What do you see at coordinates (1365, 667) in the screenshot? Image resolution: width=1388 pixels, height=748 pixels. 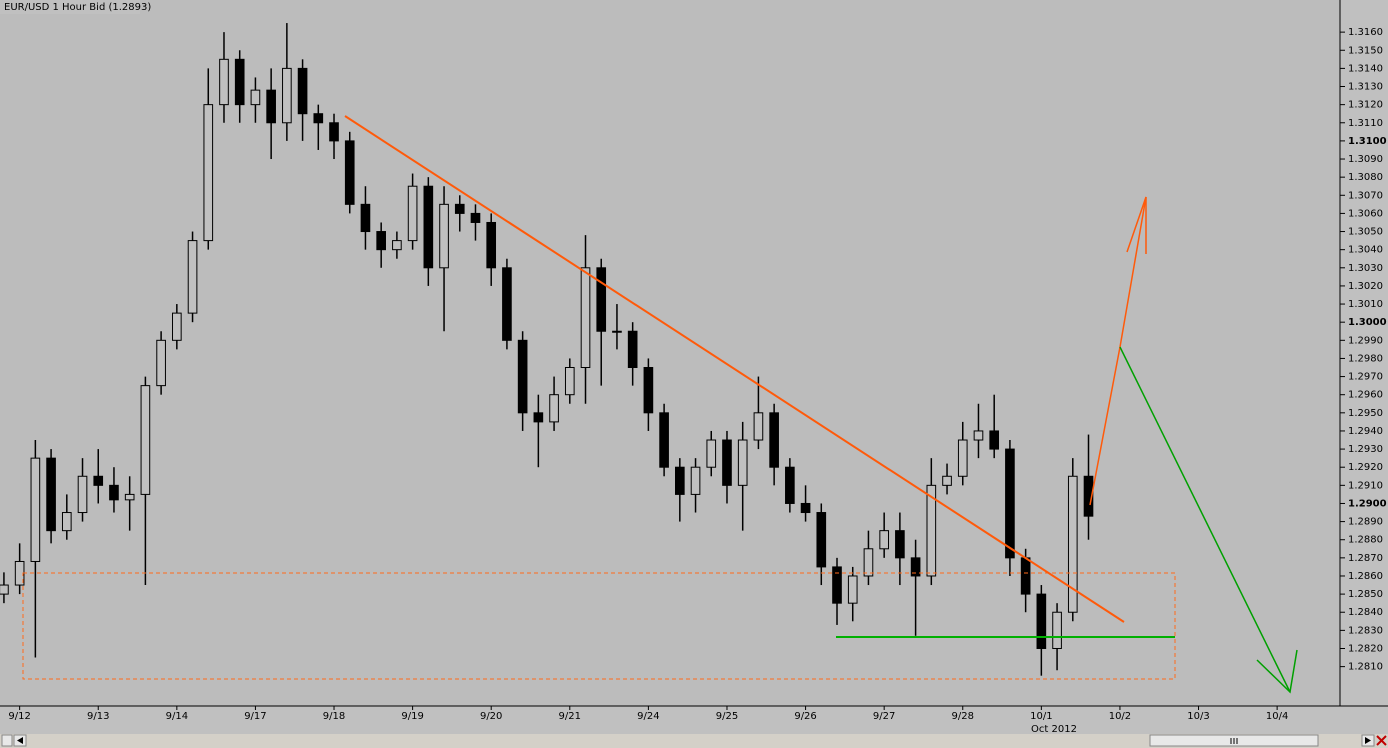 I see `y-tick-label: 1.2810` at bounding box center [1365, 667].